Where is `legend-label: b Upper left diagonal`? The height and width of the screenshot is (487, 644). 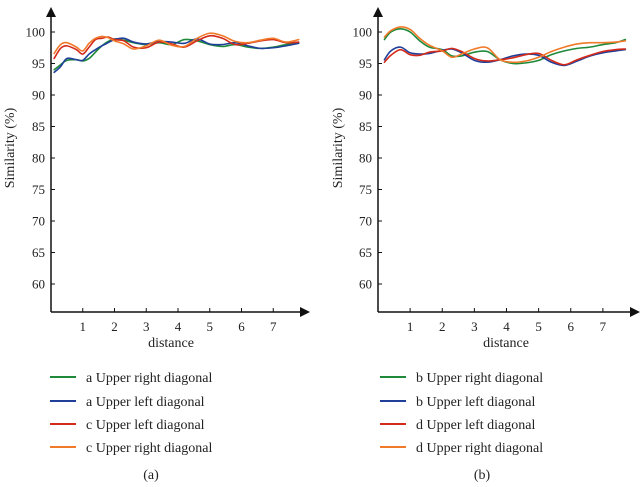
legend-label: b Upper left diagonal is located at coordinates (475, 402).